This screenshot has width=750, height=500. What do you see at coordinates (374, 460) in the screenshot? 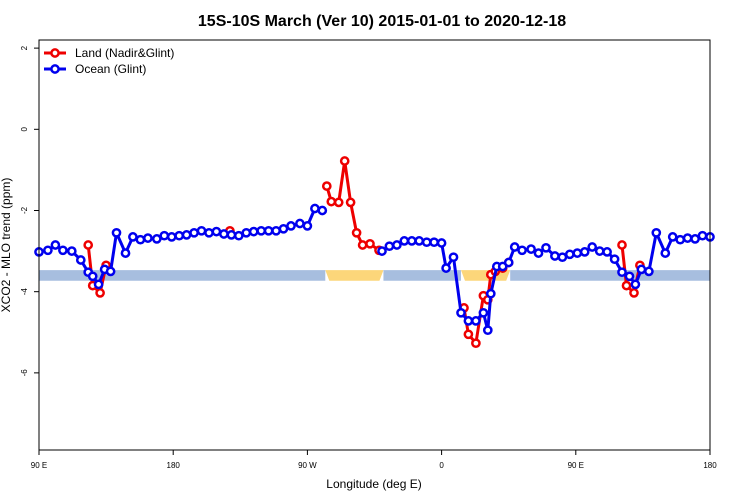
I see `x-axis: 90 E 180 90 W 0 90 E 180` at bounding box center [374, 460].